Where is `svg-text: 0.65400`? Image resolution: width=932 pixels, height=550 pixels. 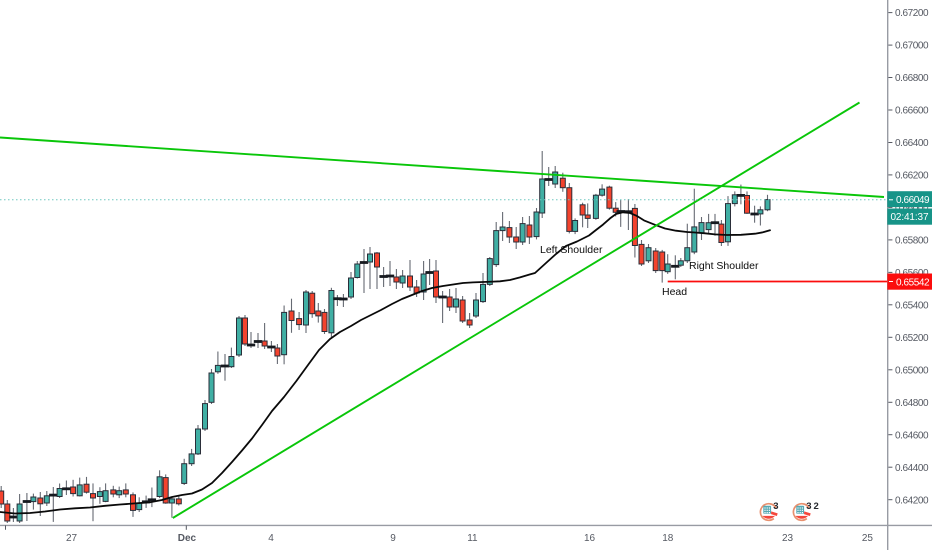
svg-text: 0.65400 is located at coordinates (912, 305).